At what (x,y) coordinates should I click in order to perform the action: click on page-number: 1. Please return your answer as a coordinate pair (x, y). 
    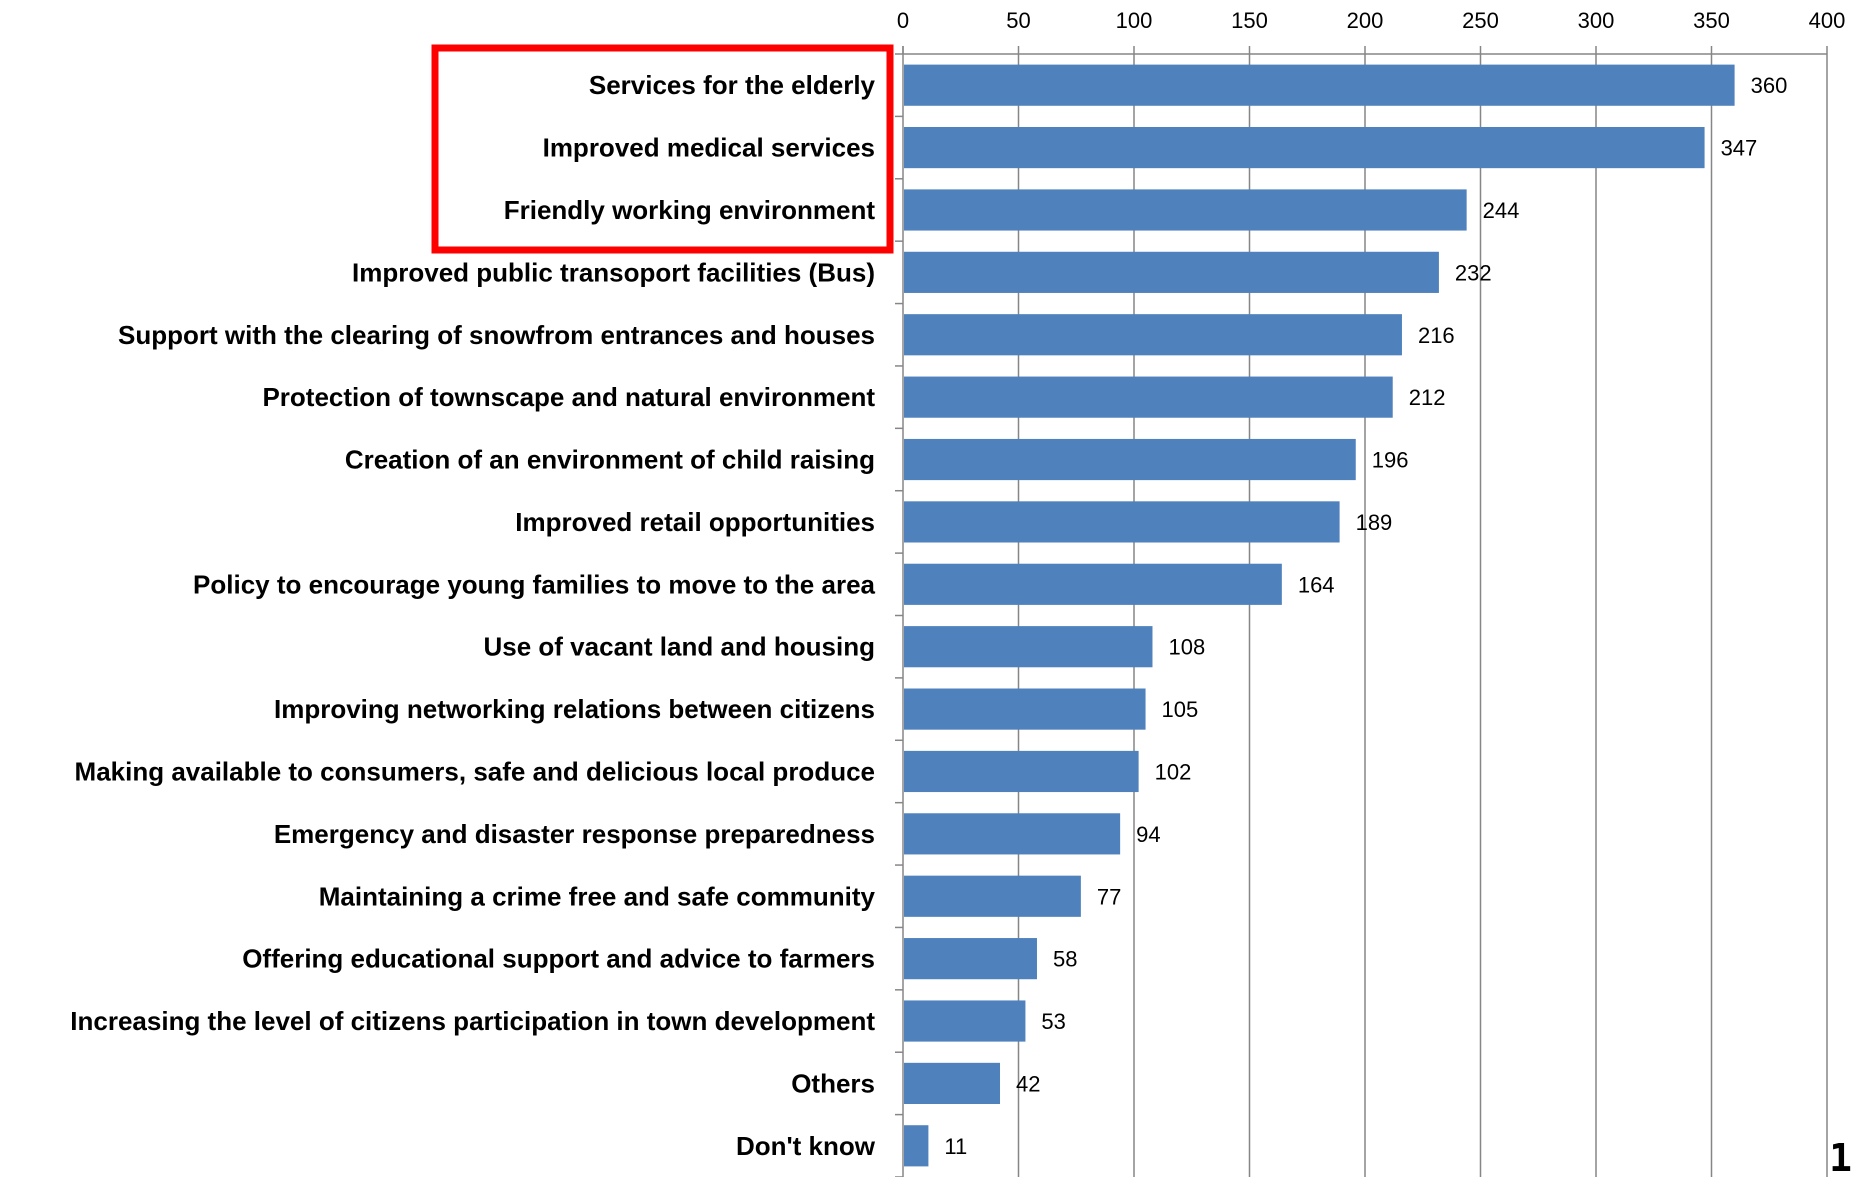
    Looking at the image, I should click on (1840, 1158).